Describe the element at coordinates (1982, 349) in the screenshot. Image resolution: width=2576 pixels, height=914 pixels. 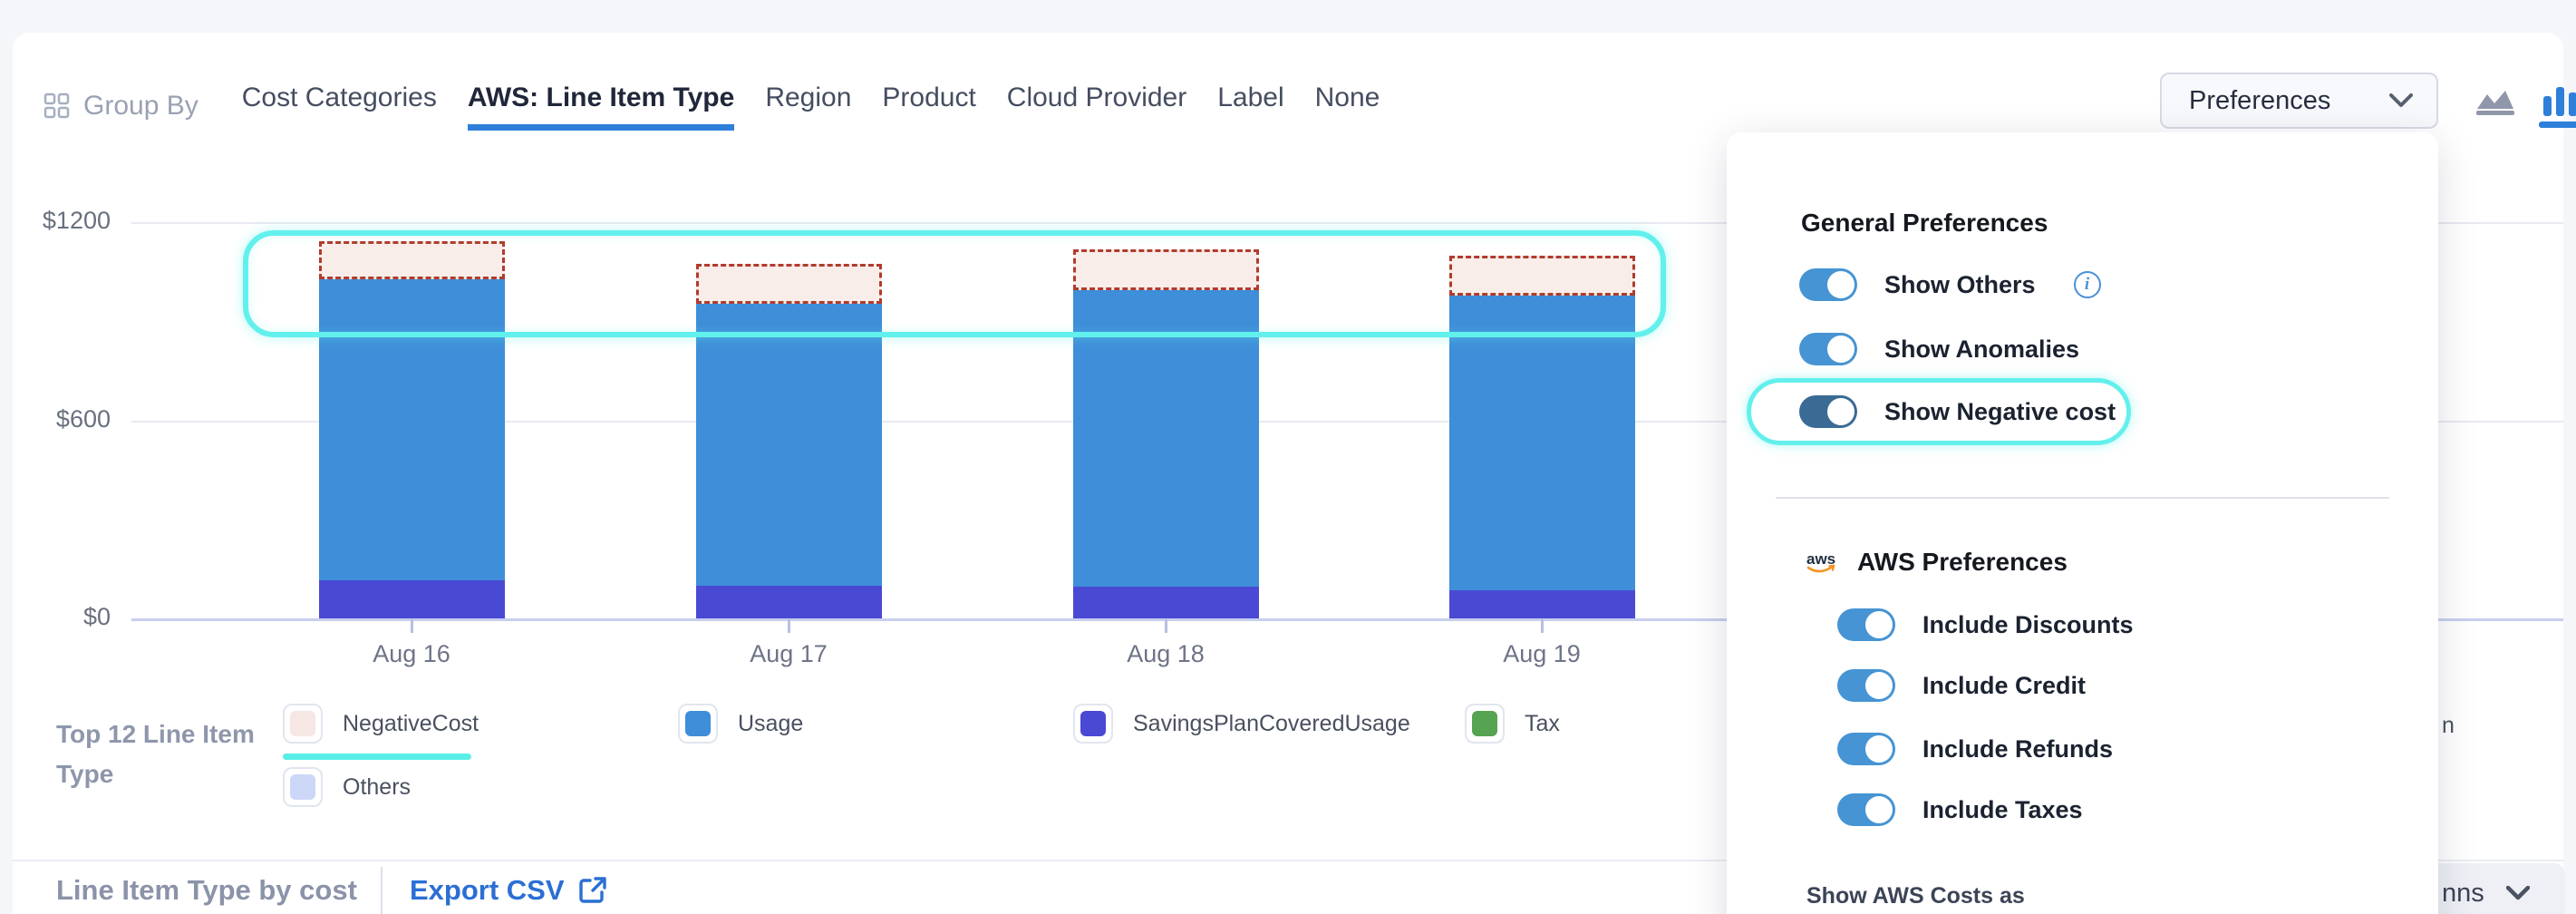
I see `toggle-label: Show Anomalies` at that location.